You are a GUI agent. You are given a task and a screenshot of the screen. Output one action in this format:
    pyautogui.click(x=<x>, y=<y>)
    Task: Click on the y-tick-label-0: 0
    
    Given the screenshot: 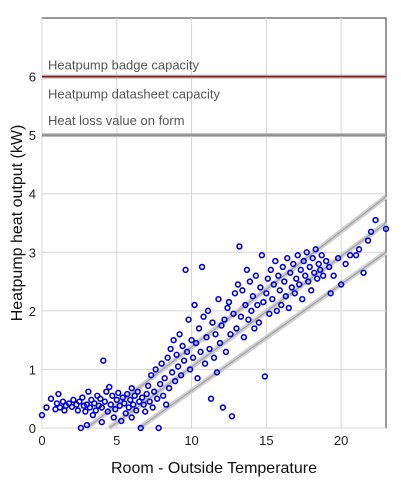 What is the action you would take?
    pyautogui.click(x=32, y=428)
    